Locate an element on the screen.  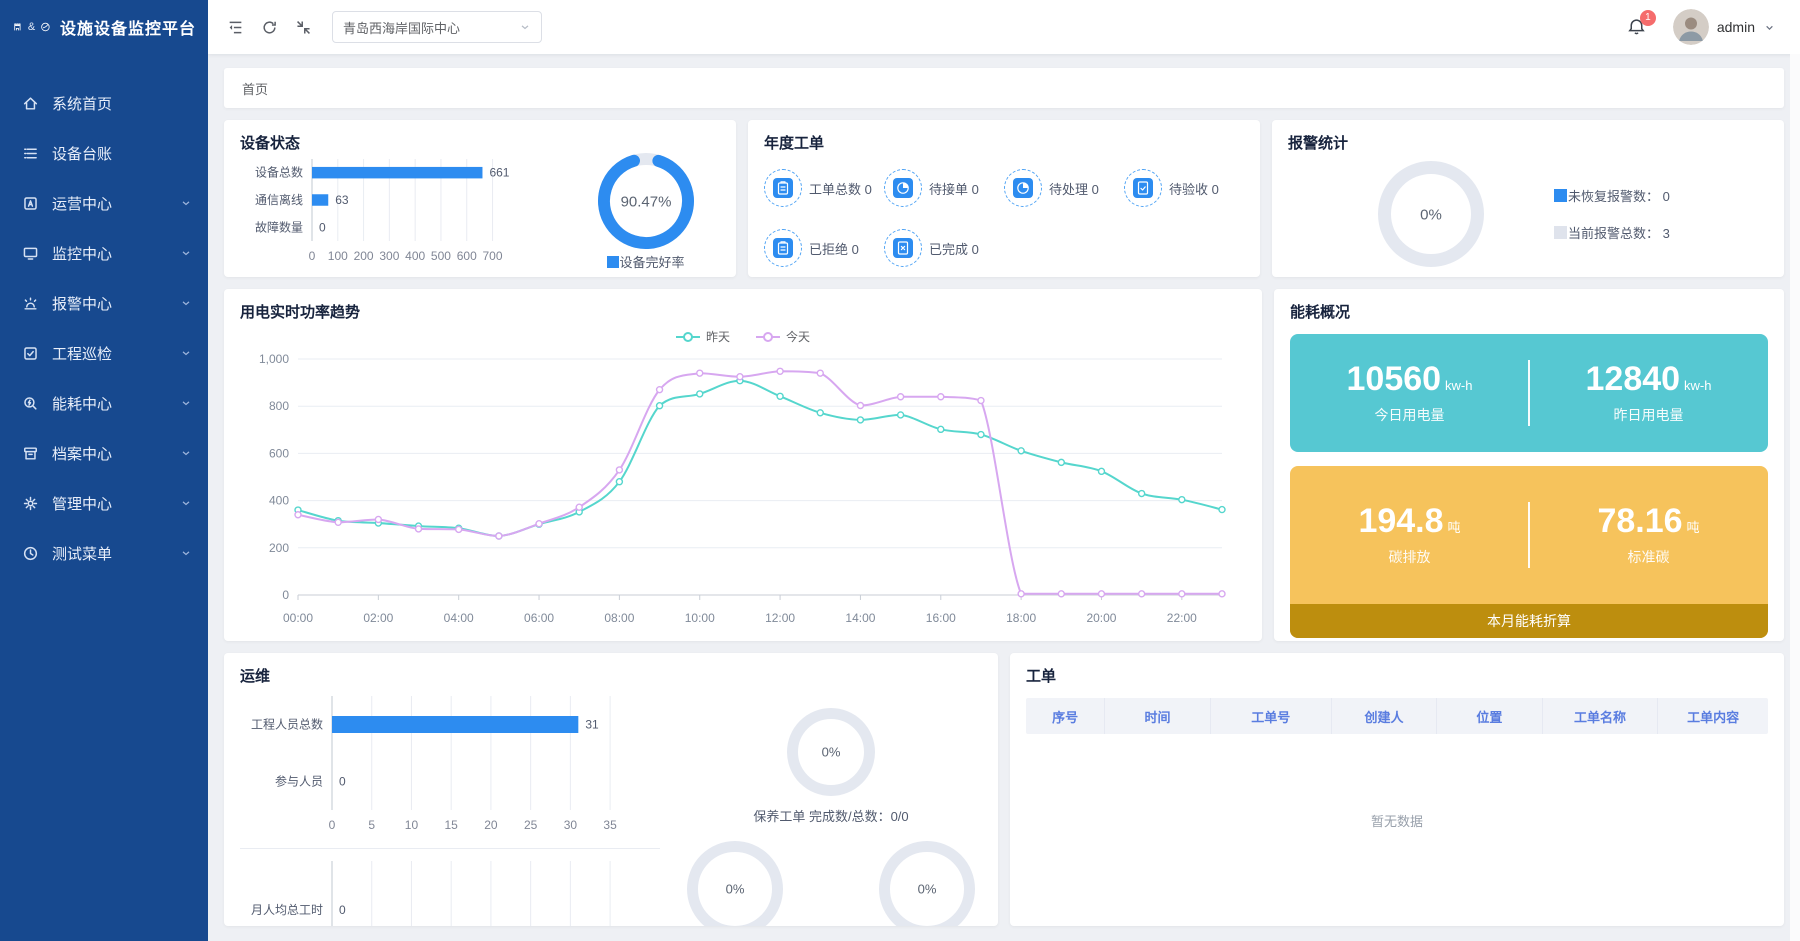
sidebar-item-label: 运营中心 is located at coordinates (82, 204).